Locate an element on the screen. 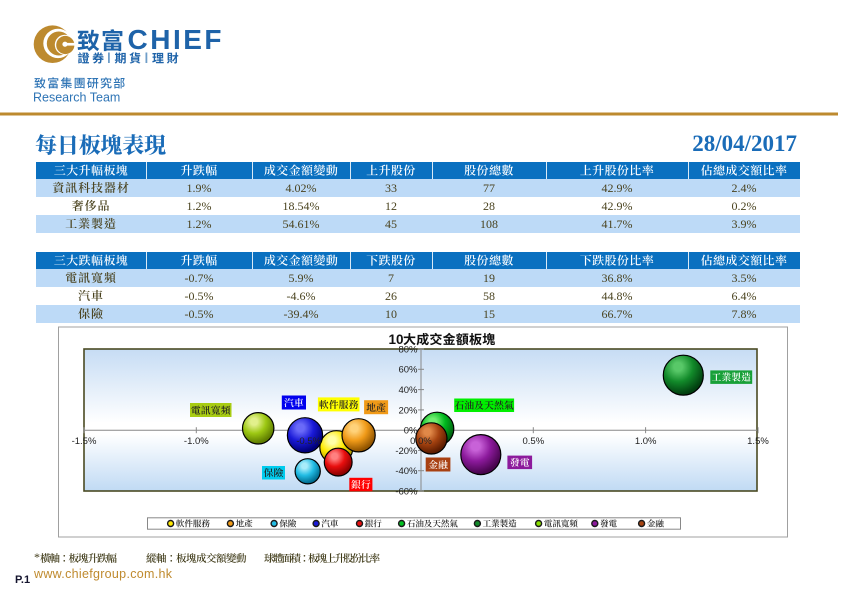 The image size is (842, 595). svg-text: 5.9% is located at coordinates (301, 278).